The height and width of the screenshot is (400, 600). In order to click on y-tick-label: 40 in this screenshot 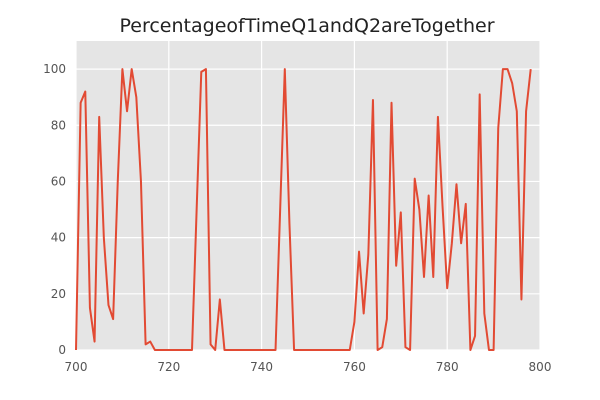, I will do `click(58, 238)`.